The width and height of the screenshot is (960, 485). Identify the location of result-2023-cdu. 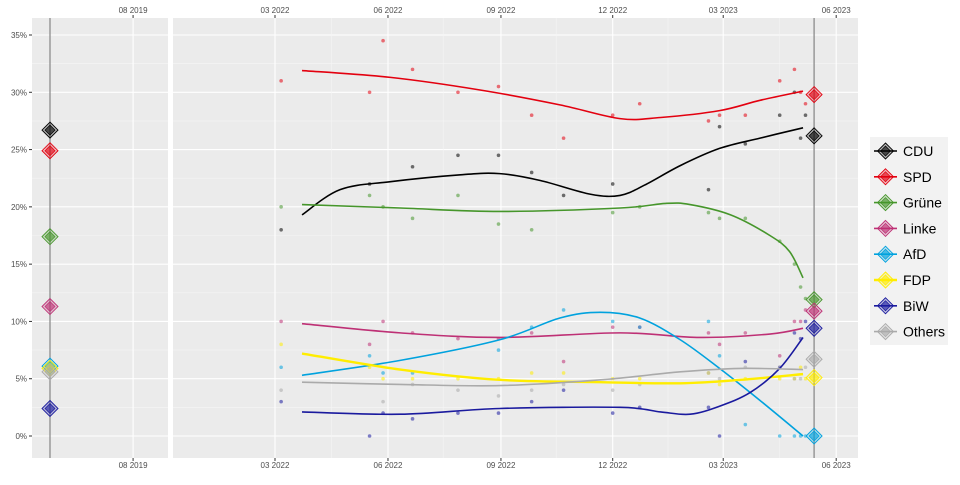
(814, 136).